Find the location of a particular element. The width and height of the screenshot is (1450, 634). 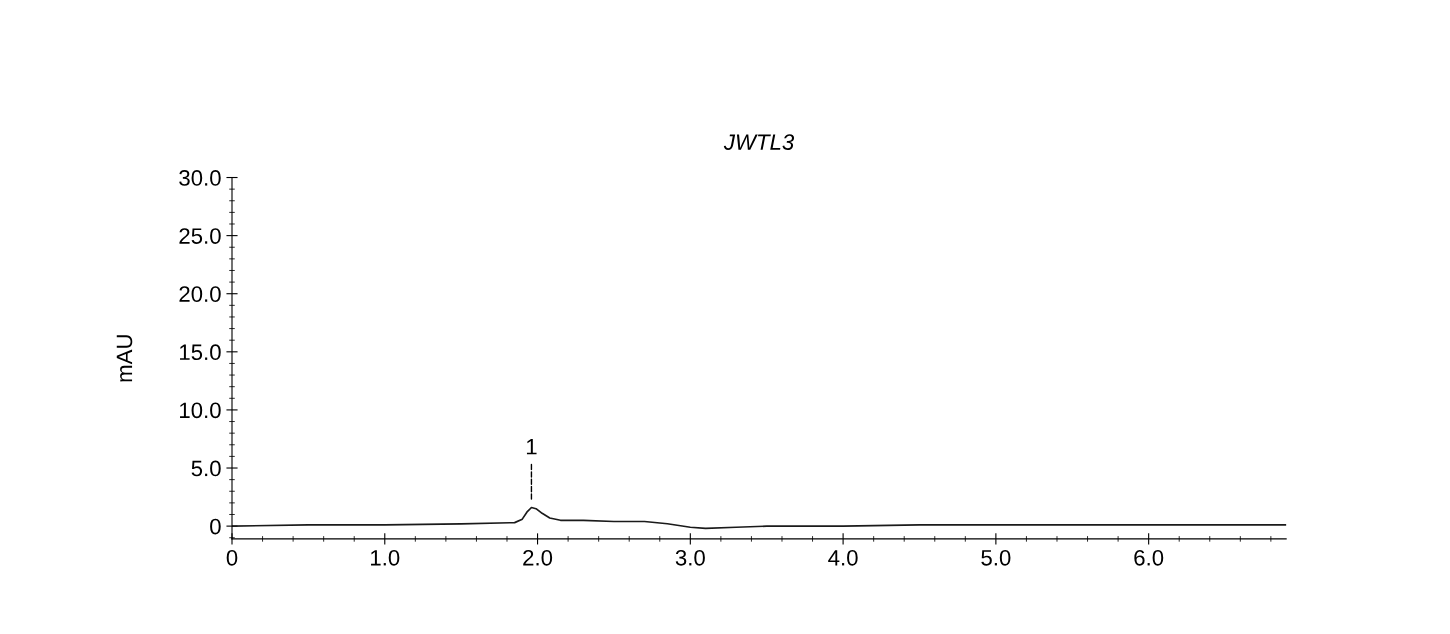

chart-title: JWTL3 is located at coordinates (759, 142).